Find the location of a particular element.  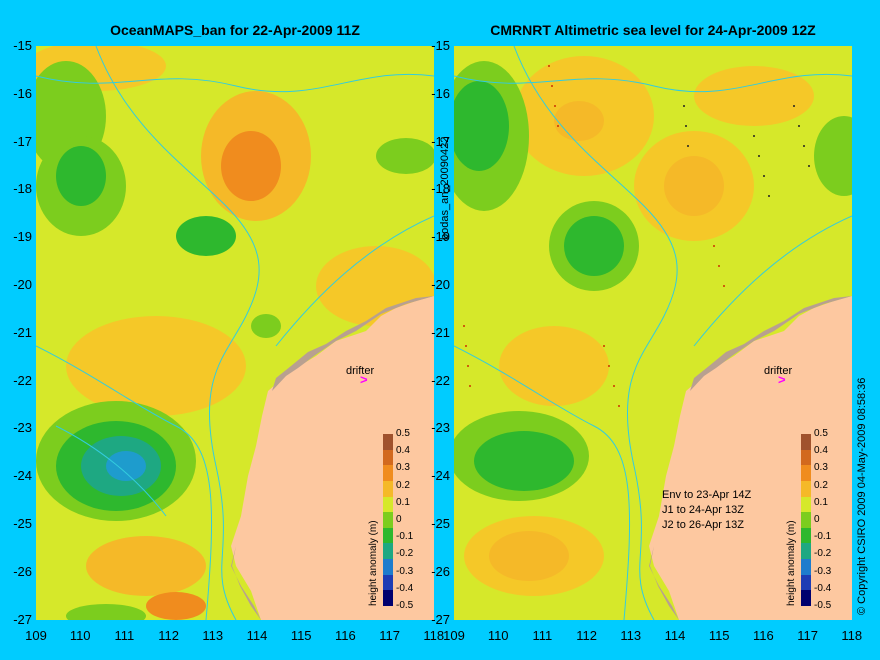

colorbar-title: height anomaly (m) is located at coordinates (373, 563).